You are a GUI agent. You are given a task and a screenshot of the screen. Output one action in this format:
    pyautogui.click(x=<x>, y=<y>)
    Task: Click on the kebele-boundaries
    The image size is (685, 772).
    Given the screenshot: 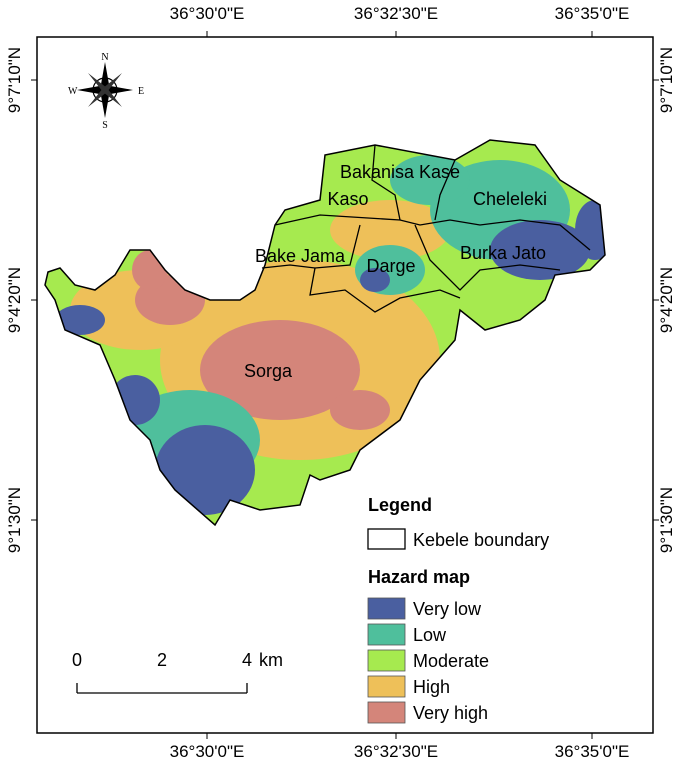 What is the action you would take?
    pyautogui.click(x=426, y=228)
    